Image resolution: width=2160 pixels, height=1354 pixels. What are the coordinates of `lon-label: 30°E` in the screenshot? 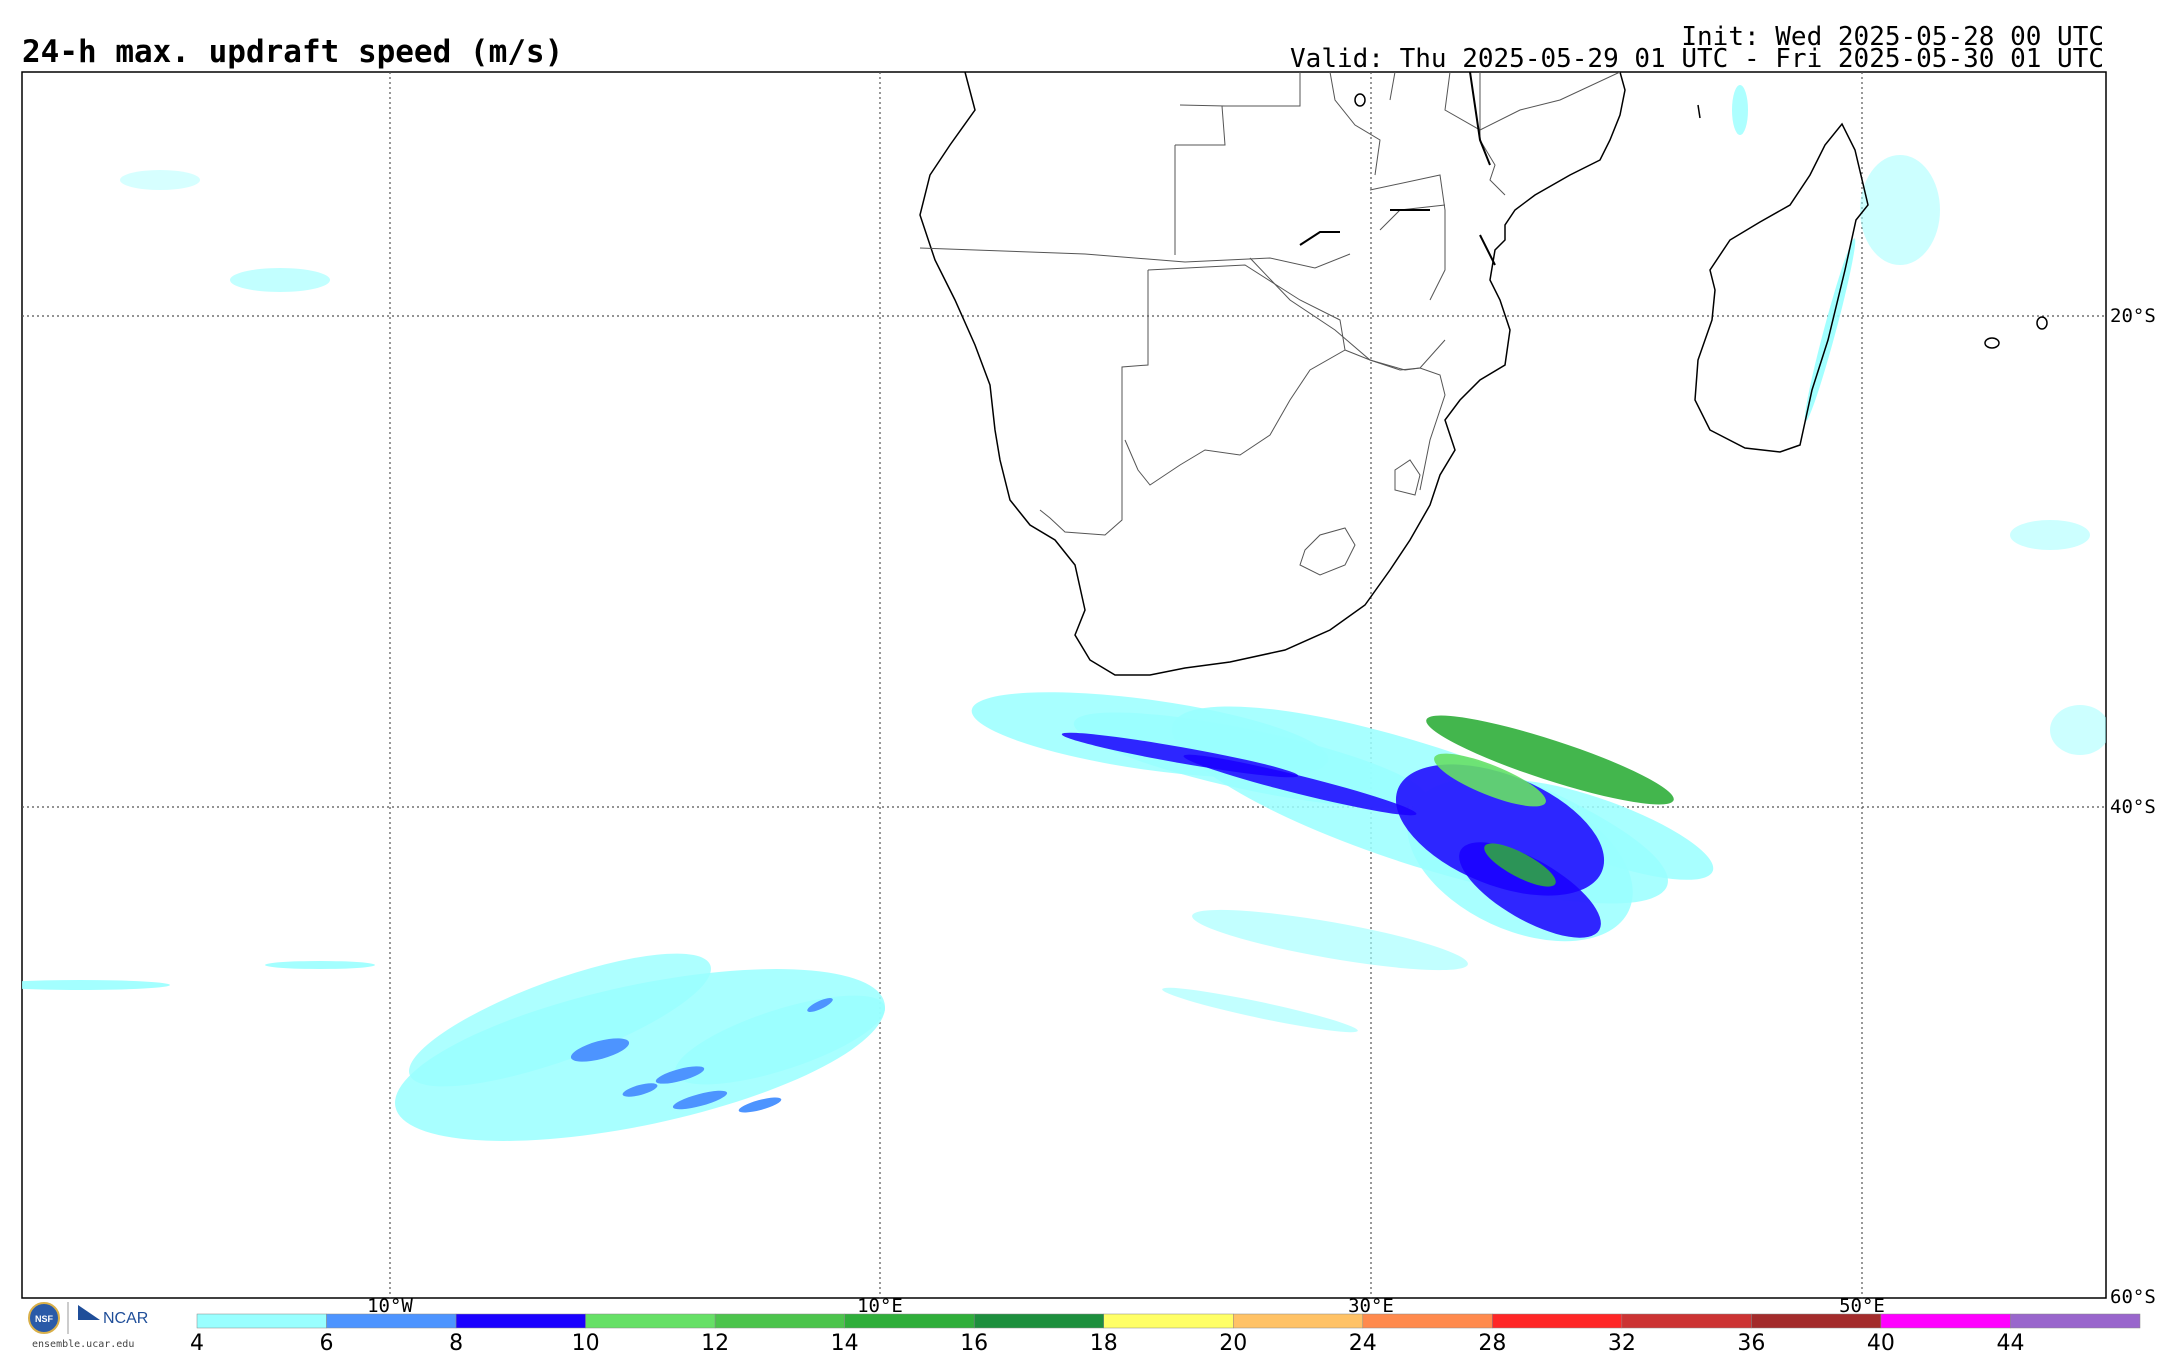 It's located at (1371, 1306).